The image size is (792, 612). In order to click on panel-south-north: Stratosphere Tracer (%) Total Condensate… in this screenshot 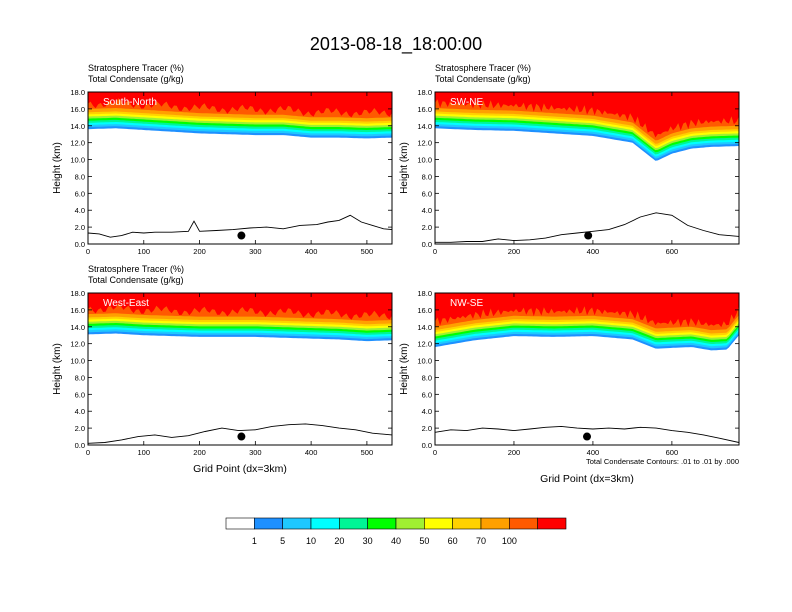, I will do `click(222, 159)`.